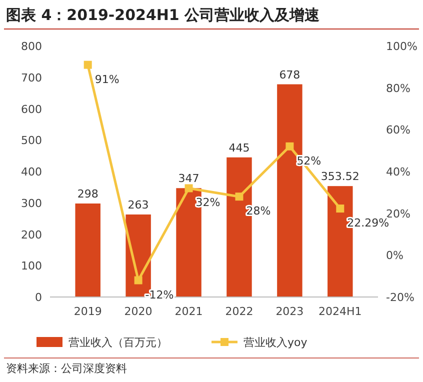 The image size is (423, 382). Describe the element at coordinates (395, 255) in the screenshot. I see `y2-tick-label: 0%` at that location.